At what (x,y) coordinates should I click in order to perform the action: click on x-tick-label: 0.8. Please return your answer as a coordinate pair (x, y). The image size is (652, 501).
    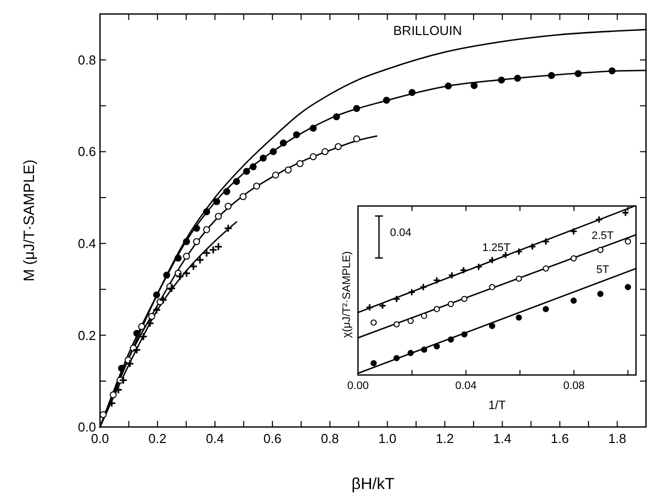
    Looking at the image, I should click on (329, 438).